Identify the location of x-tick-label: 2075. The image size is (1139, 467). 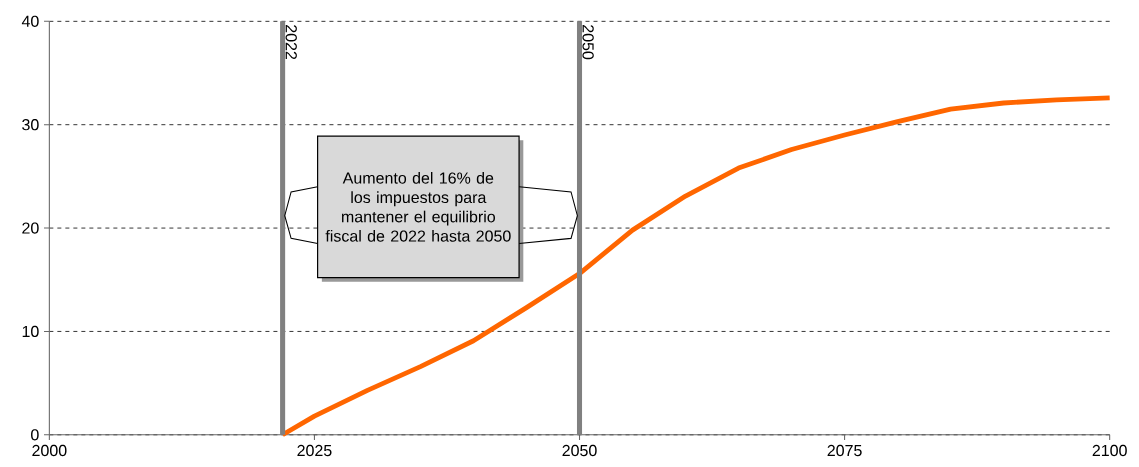
(844, 450).